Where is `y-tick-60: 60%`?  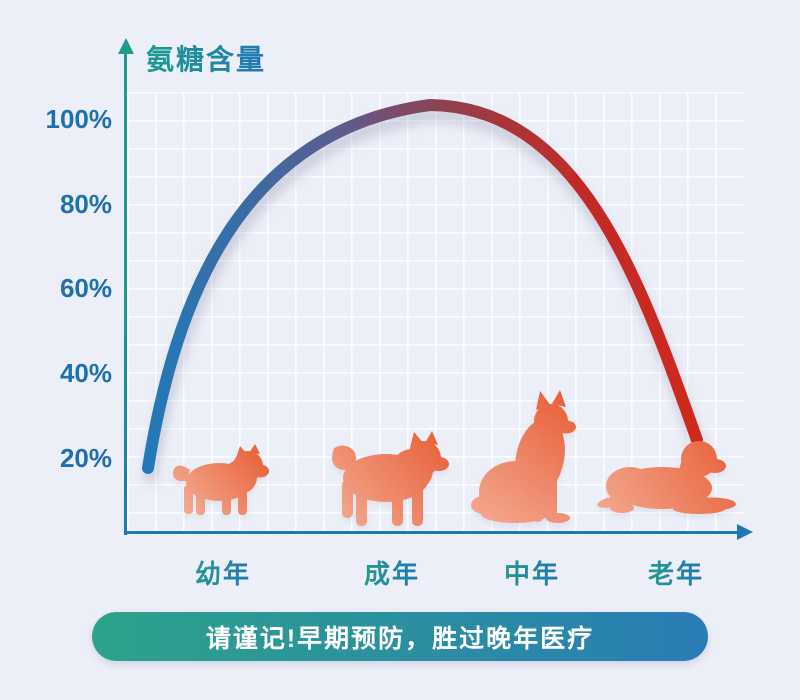 y-tick-60: 60% is located at coordinates (85, 288).